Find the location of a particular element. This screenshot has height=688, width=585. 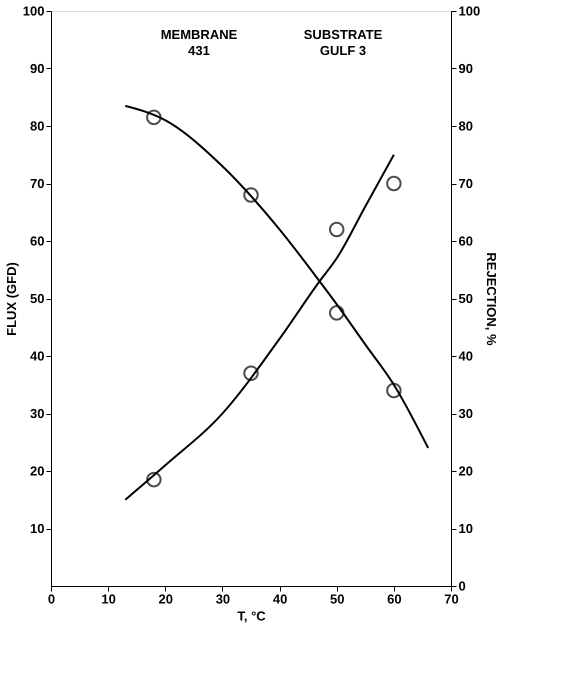

x-axis-title: T, °C is located at coordinates (251, 616).